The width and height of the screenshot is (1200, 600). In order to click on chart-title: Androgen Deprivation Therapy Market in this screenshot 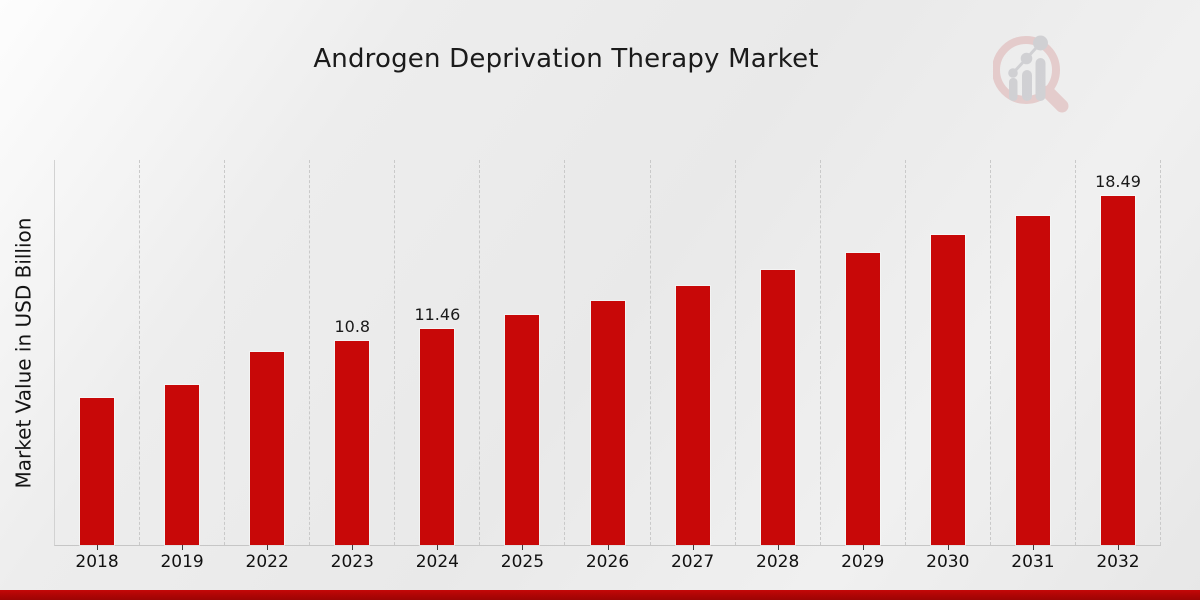, I will do `click(566, 59)`.